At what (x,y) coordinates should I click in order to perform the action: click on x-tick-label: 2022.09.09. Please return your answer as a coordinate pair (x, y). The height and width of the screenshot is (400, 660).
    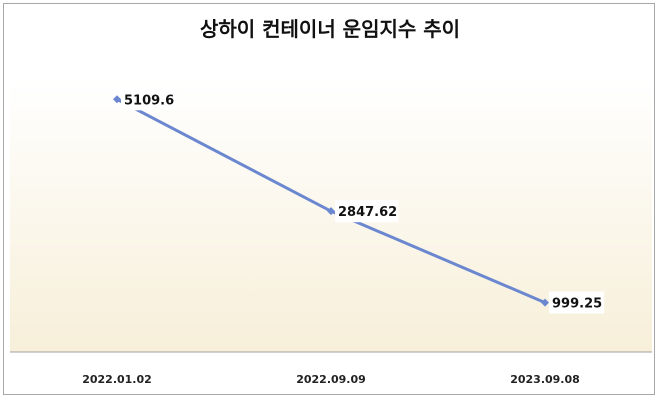
    Looking at the image, I should click on (331, 379).